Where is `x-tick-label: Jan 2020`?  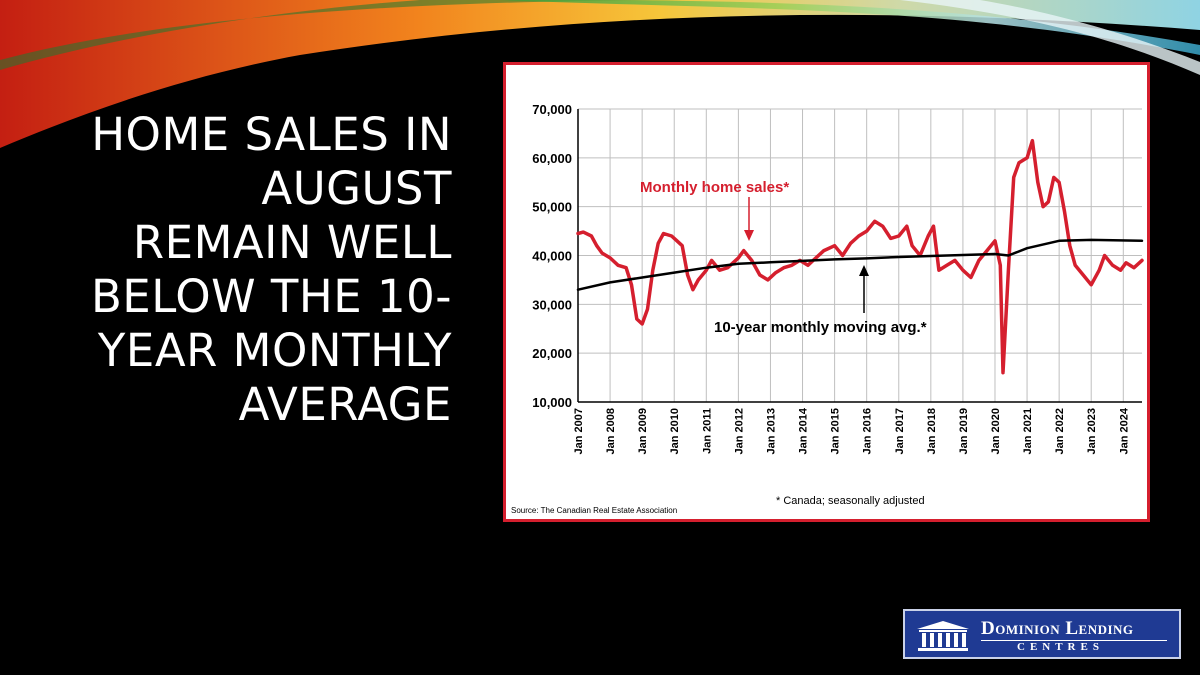 x-tick-label: Jan 2020 is located at coordinates (996, 431).